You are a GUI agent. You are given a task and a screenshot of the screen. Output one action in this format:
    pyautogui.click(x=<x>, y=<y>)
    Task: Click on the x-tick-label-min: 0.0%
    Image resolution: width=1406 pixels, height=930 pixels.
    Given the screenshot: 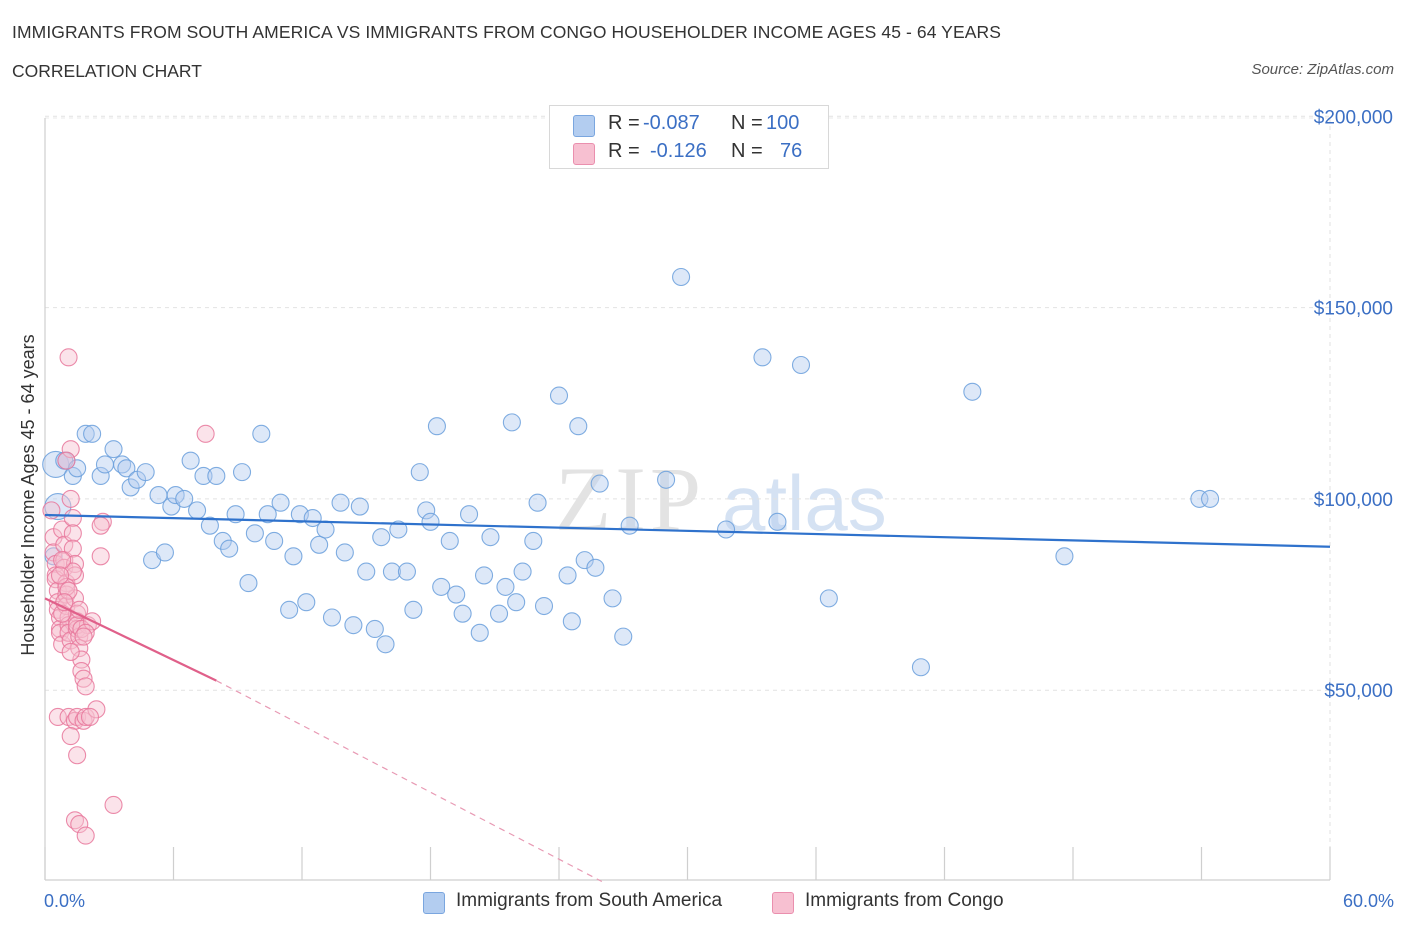 What is the action you would take?
    pyautogui.click(x=65, y=901)
    